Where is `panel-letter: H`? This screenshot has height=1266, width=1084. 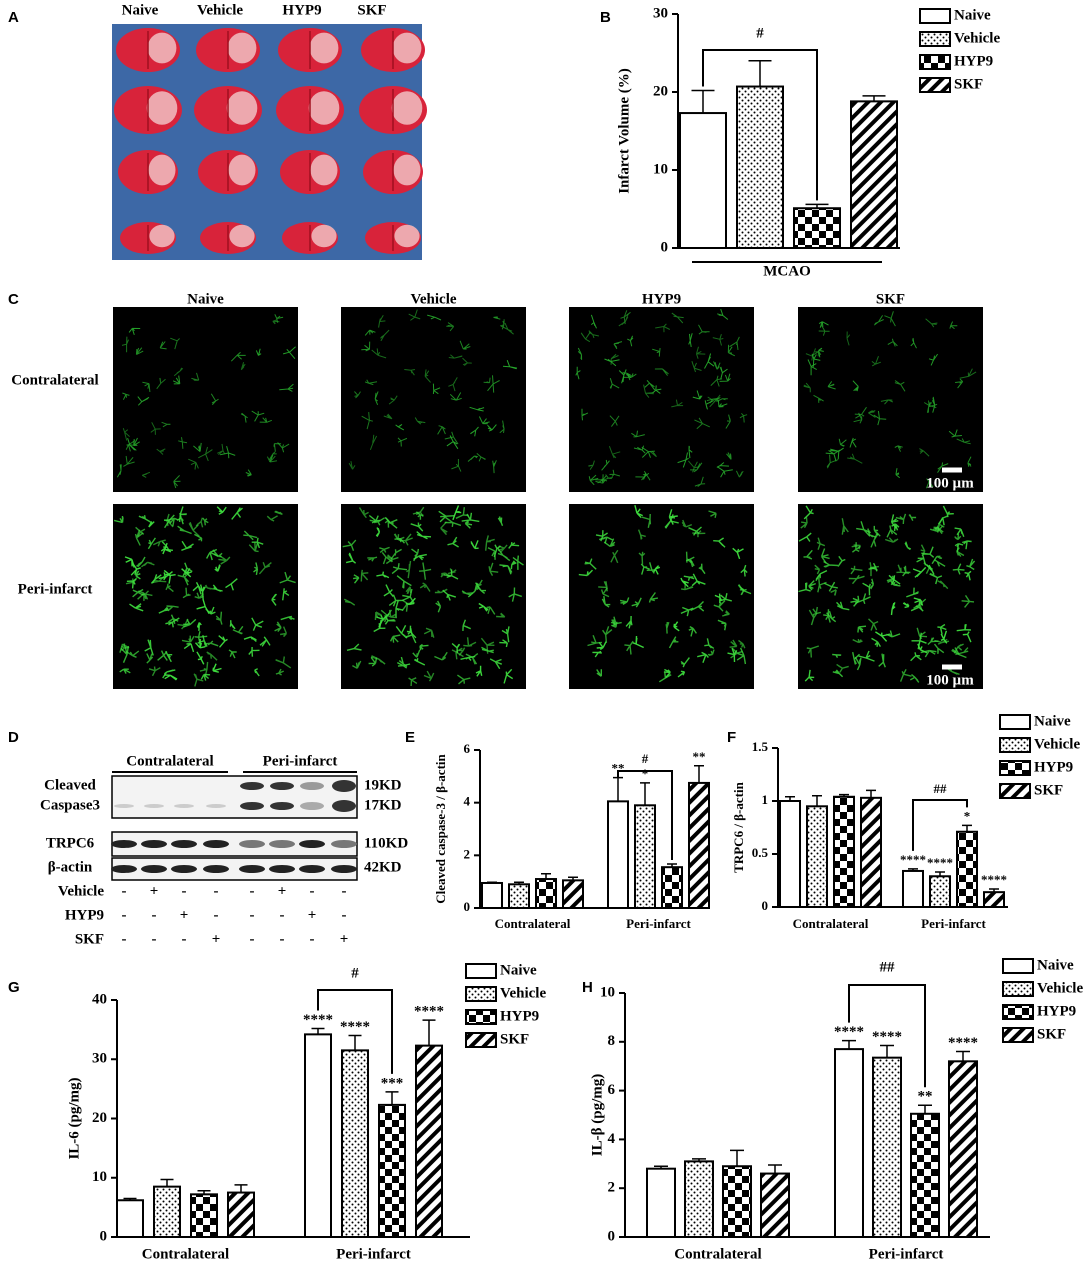
panel-letter: H is located at coordinates (587, 987).